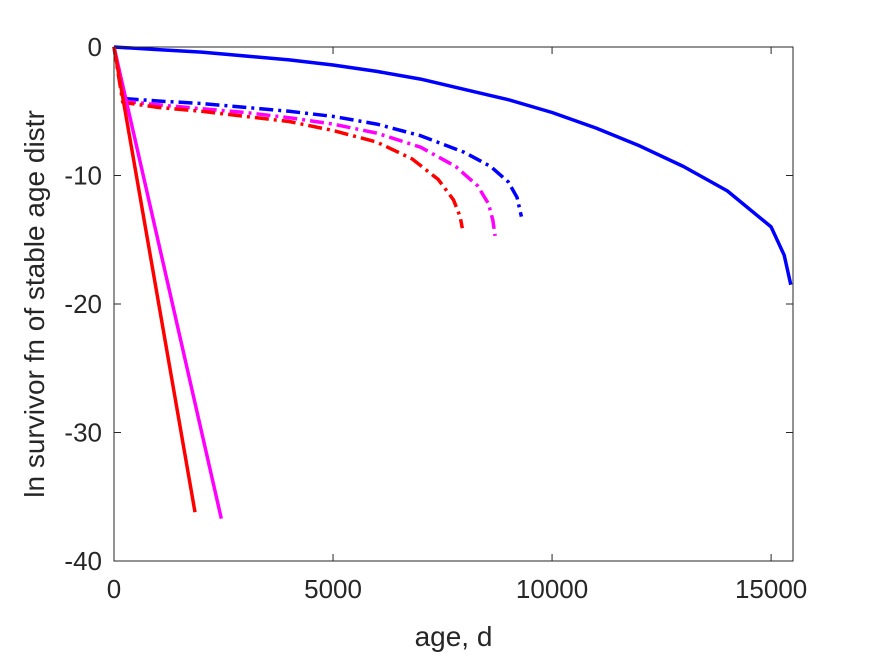 This screenshot has width=875, height=656. I want to click on x-axis-label: age, d, so click(454, 636).